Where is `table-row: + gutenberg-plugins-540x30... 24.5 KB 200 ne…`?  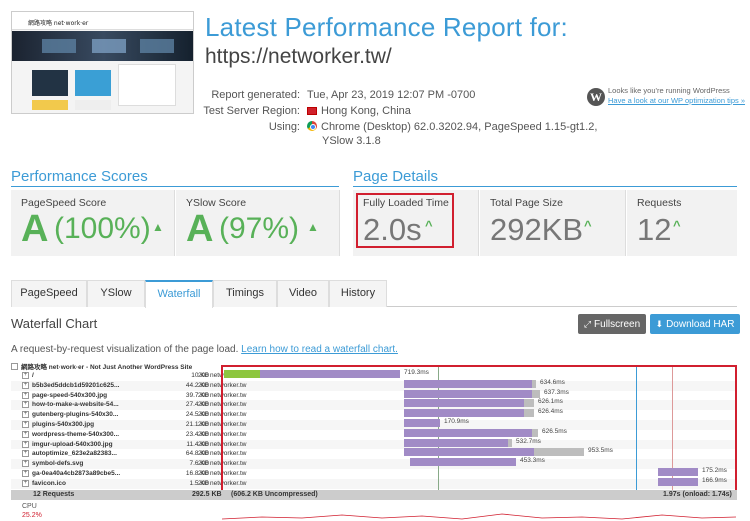
table-row: + gutenberg-plugins-540x30... 24.5 KB 200 ne… is located at coordinates (374, 415).